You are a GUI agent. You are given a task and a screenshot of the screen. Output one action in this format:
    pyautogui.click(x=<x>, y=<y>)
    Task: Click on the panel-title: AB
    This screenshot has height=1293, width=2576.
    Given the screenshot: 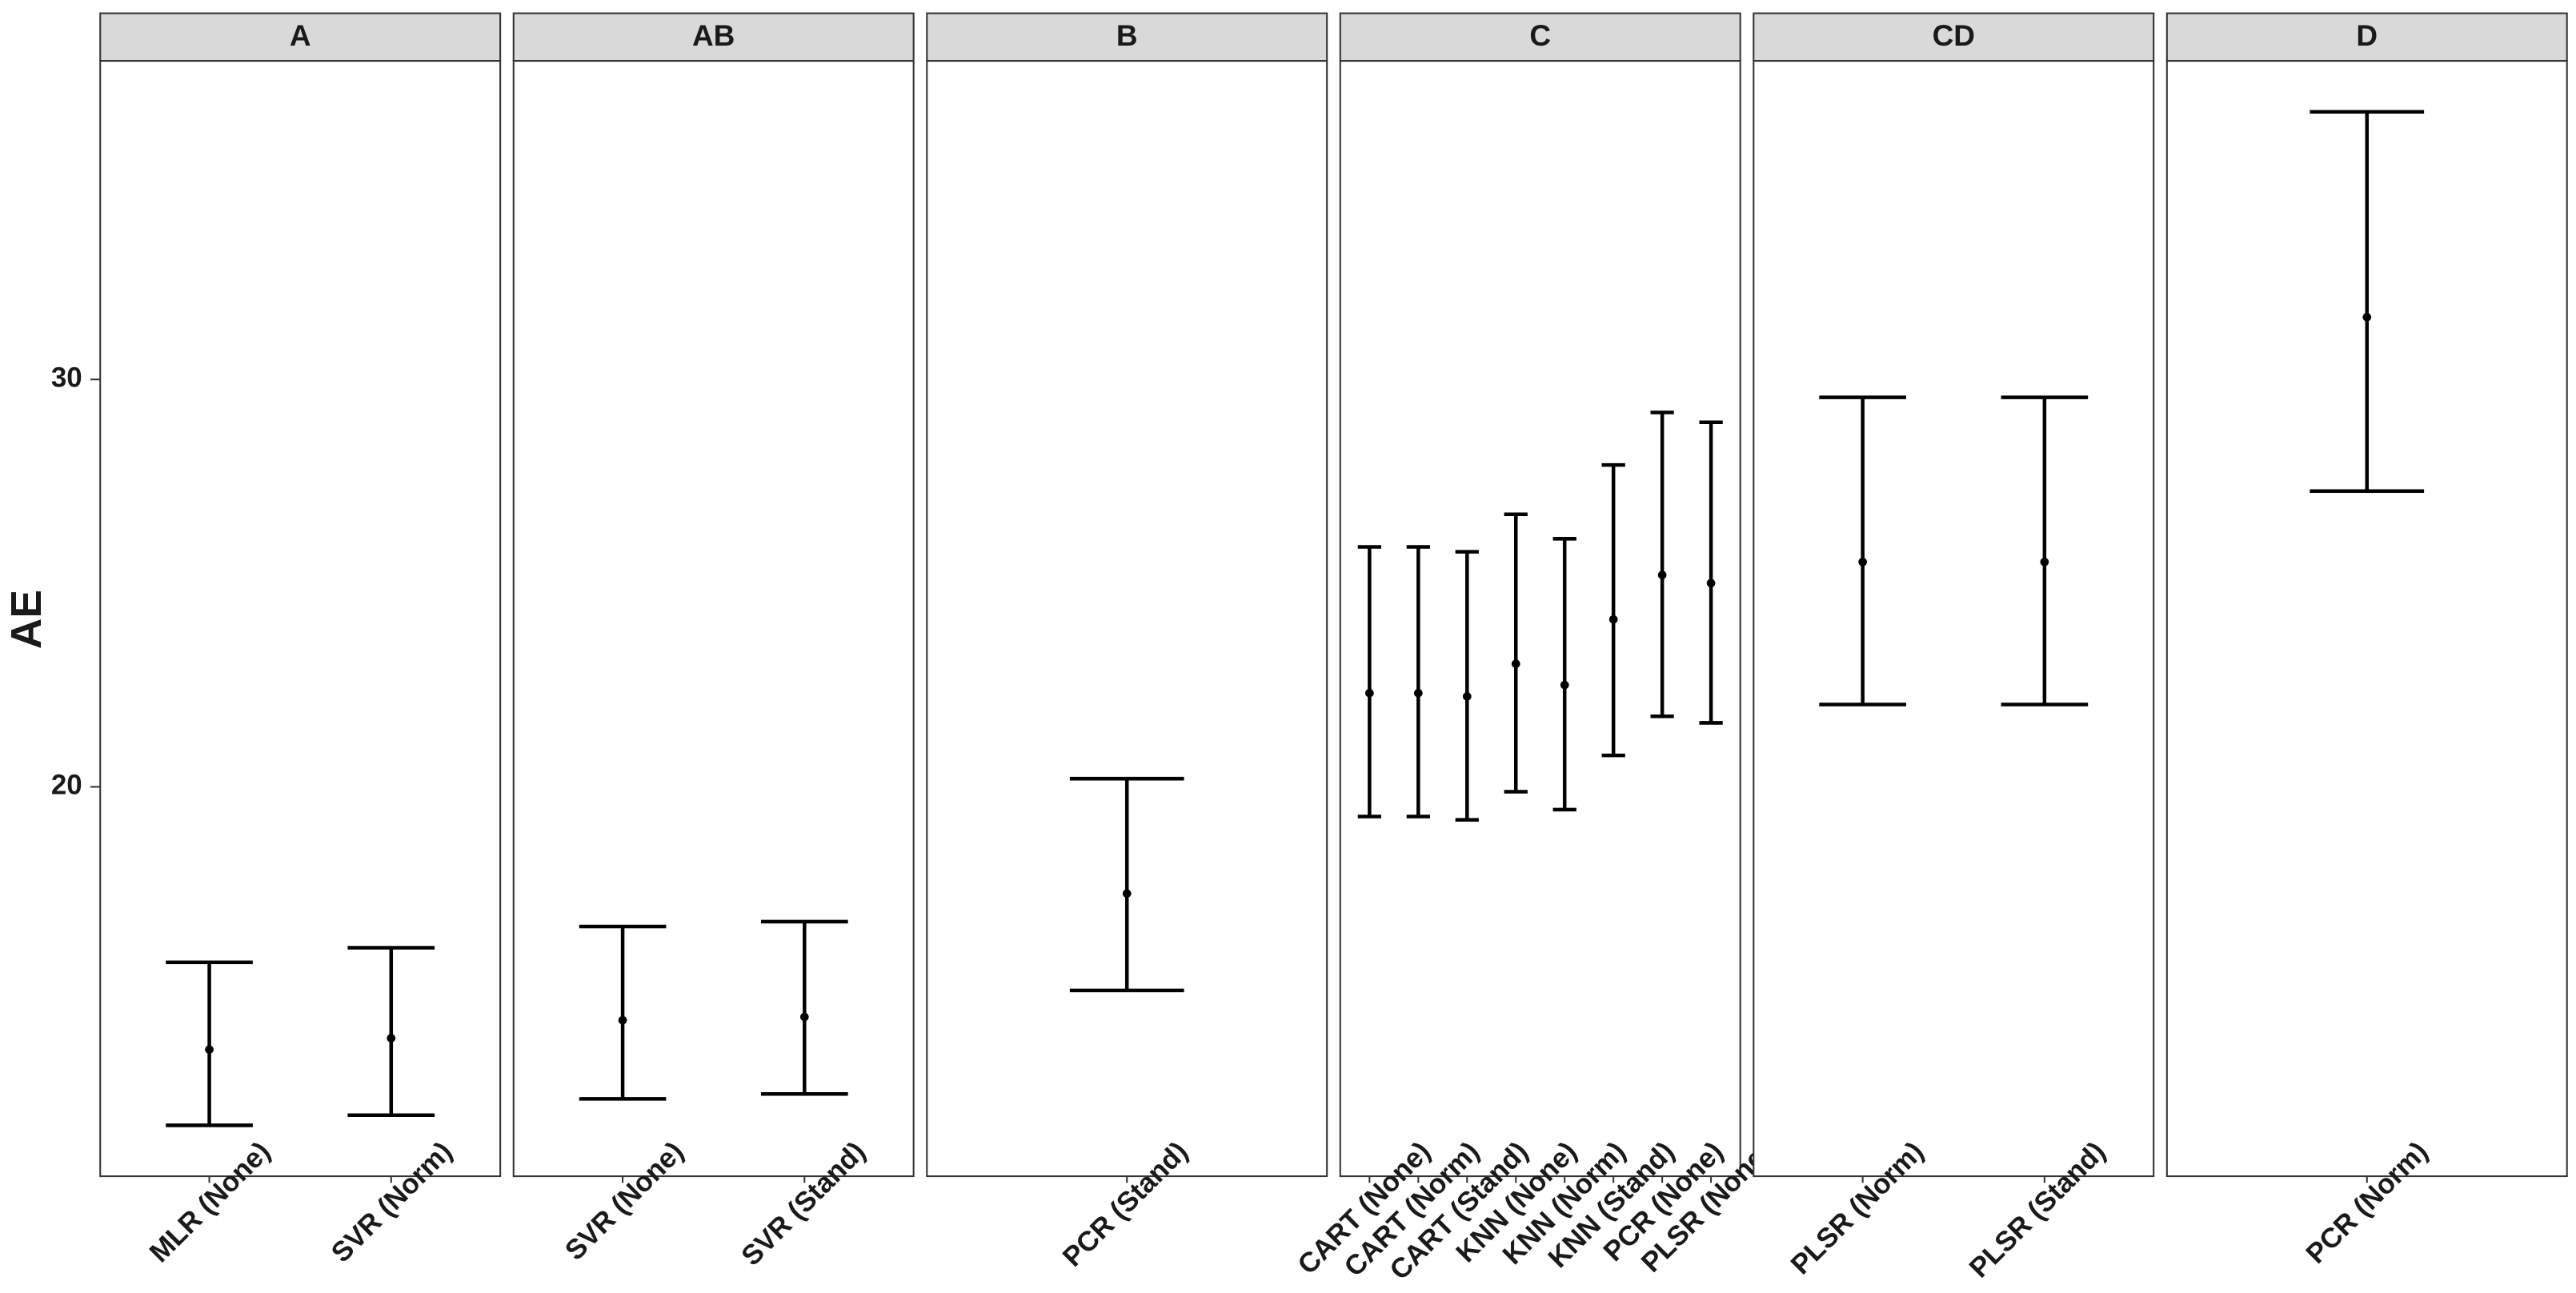 What is the action you would take?
    pyautogui.click(x=713, y=36)
    